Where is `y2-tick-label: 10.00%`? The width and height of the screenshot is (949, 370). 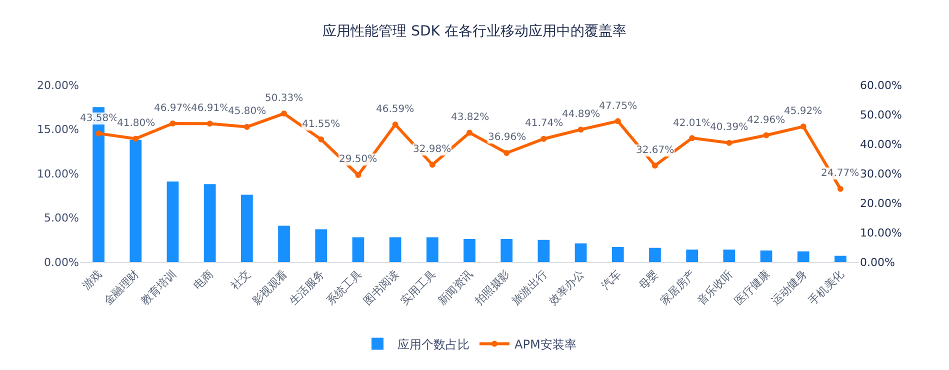
y2-tick-label: 10.00% is located at coordinates (881, 233).